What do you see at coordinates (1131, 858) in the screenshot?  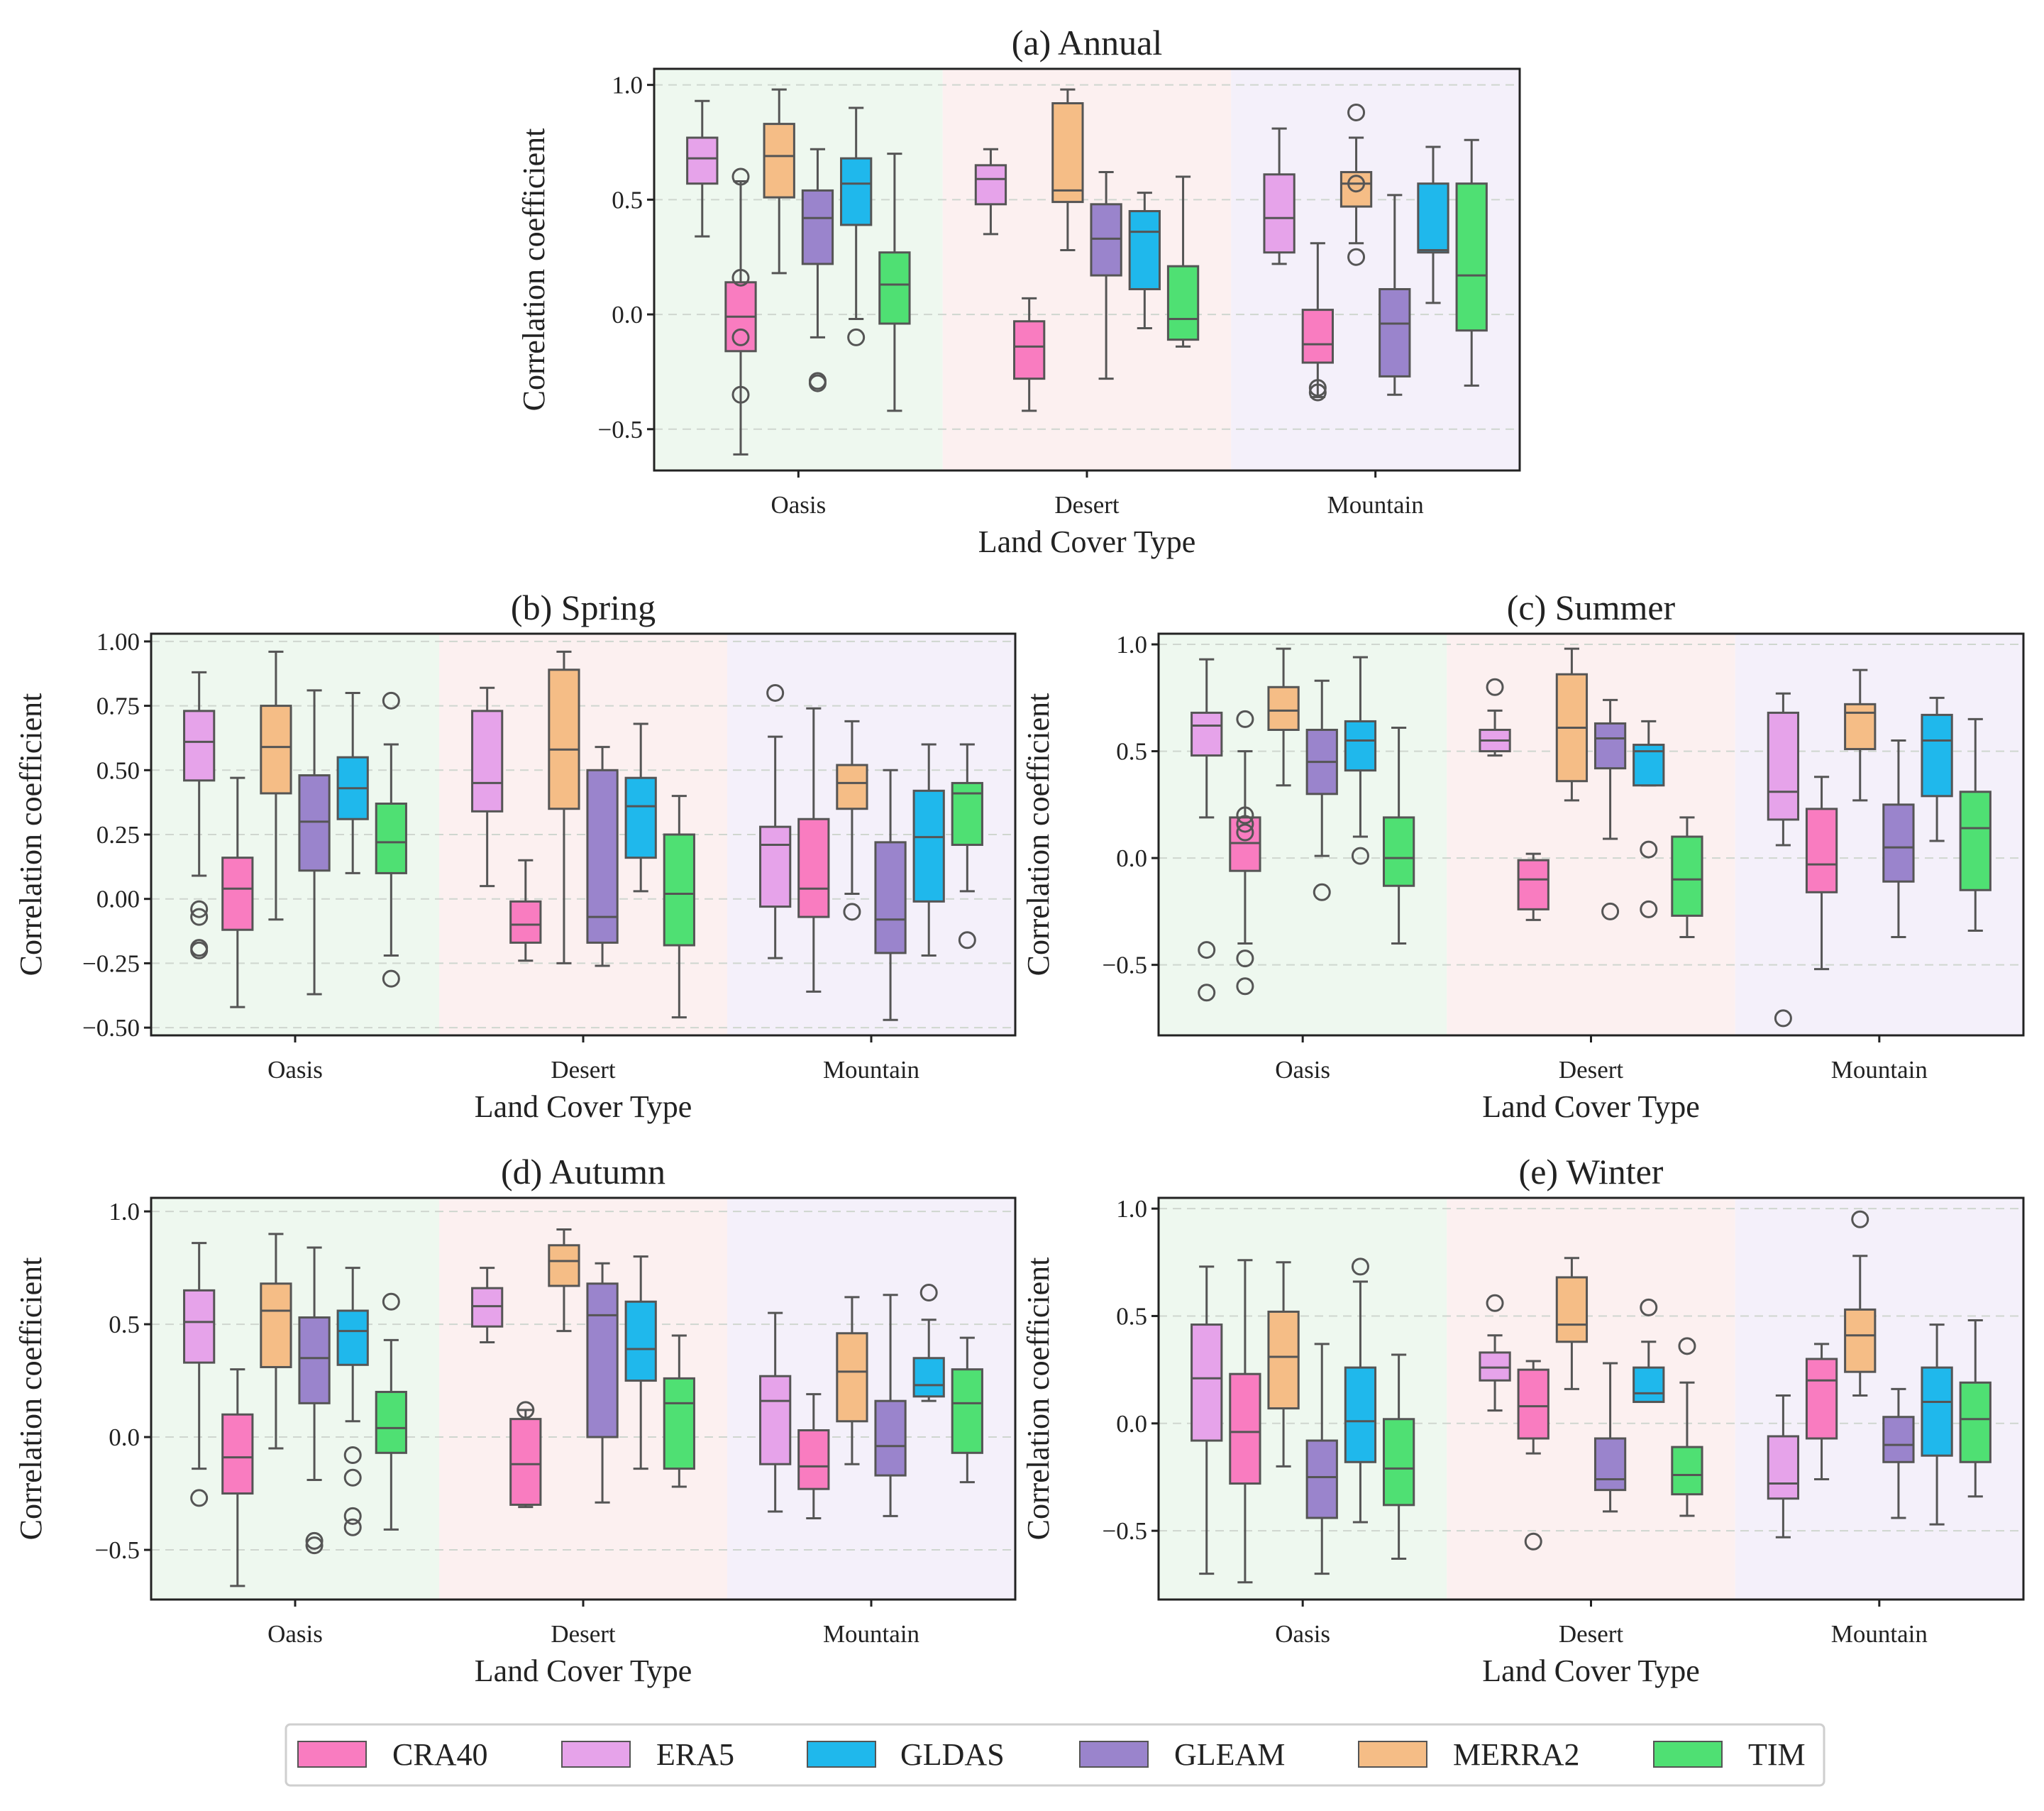 I see `y-tick-label: 0.0` at bounding box center [1131, 858].